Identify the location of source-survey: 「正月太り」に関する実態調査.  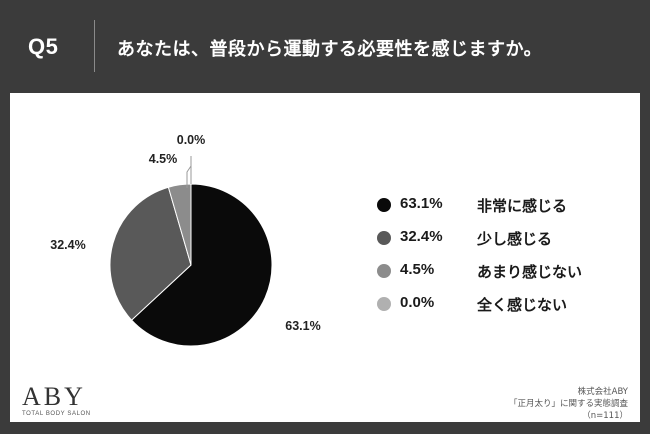
(568, 404).